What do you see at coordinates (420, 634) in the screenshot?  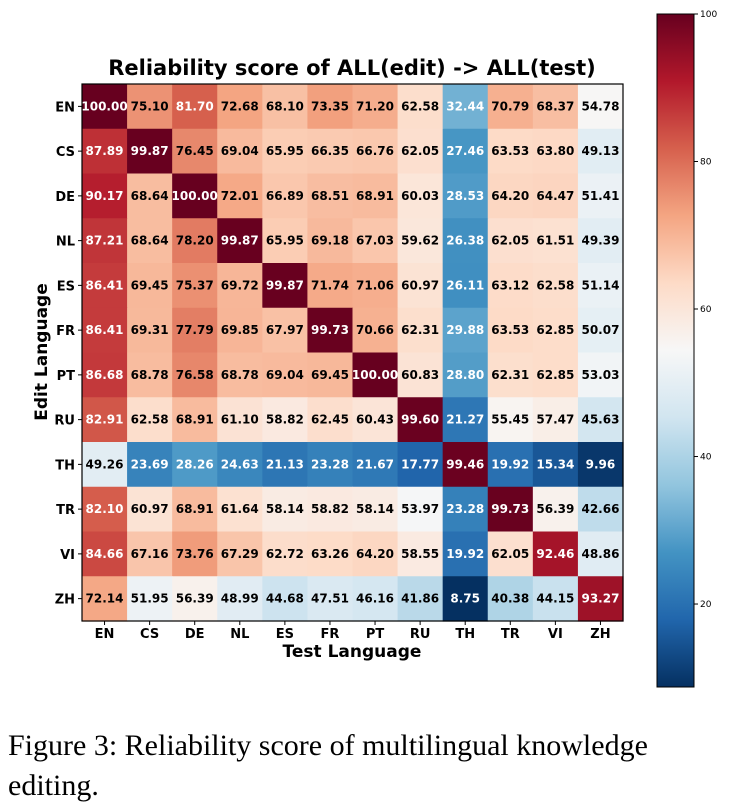 I see `x-tick-label: RU` at bounding box center [420, 634].